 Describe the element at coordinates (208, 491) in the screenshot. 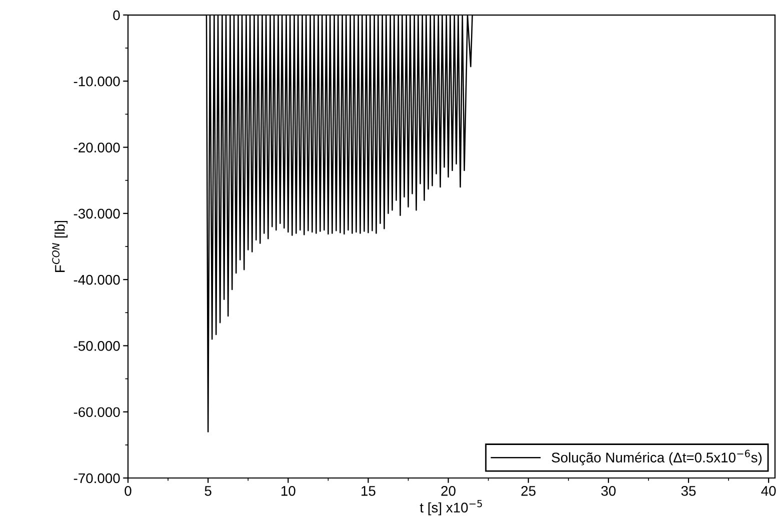

I see `x-tick-label: 5` at that location.